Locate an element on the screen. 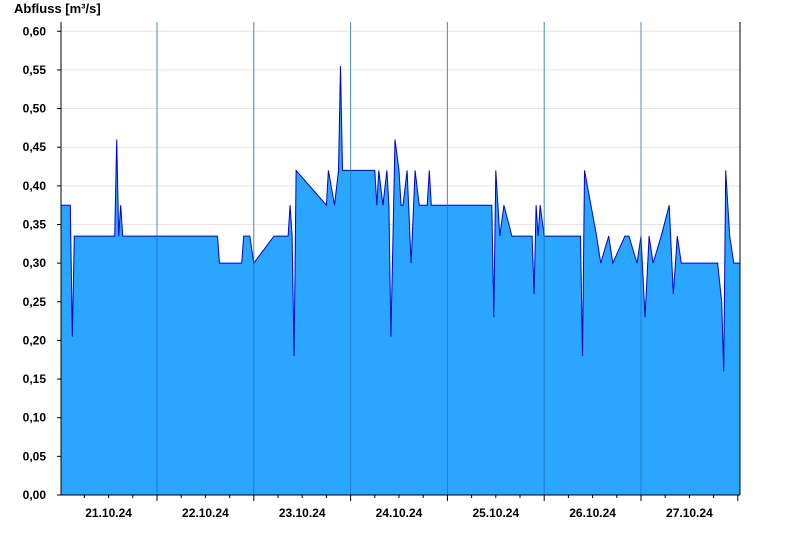  x-tick-label: 23.10.24 is located at coordinates (302, 513).